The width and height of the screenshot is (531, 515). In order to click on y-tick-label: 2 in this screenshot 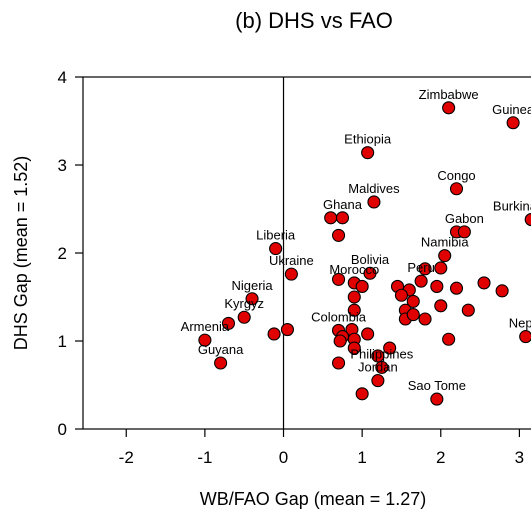, I will do `click(62, 253)`.